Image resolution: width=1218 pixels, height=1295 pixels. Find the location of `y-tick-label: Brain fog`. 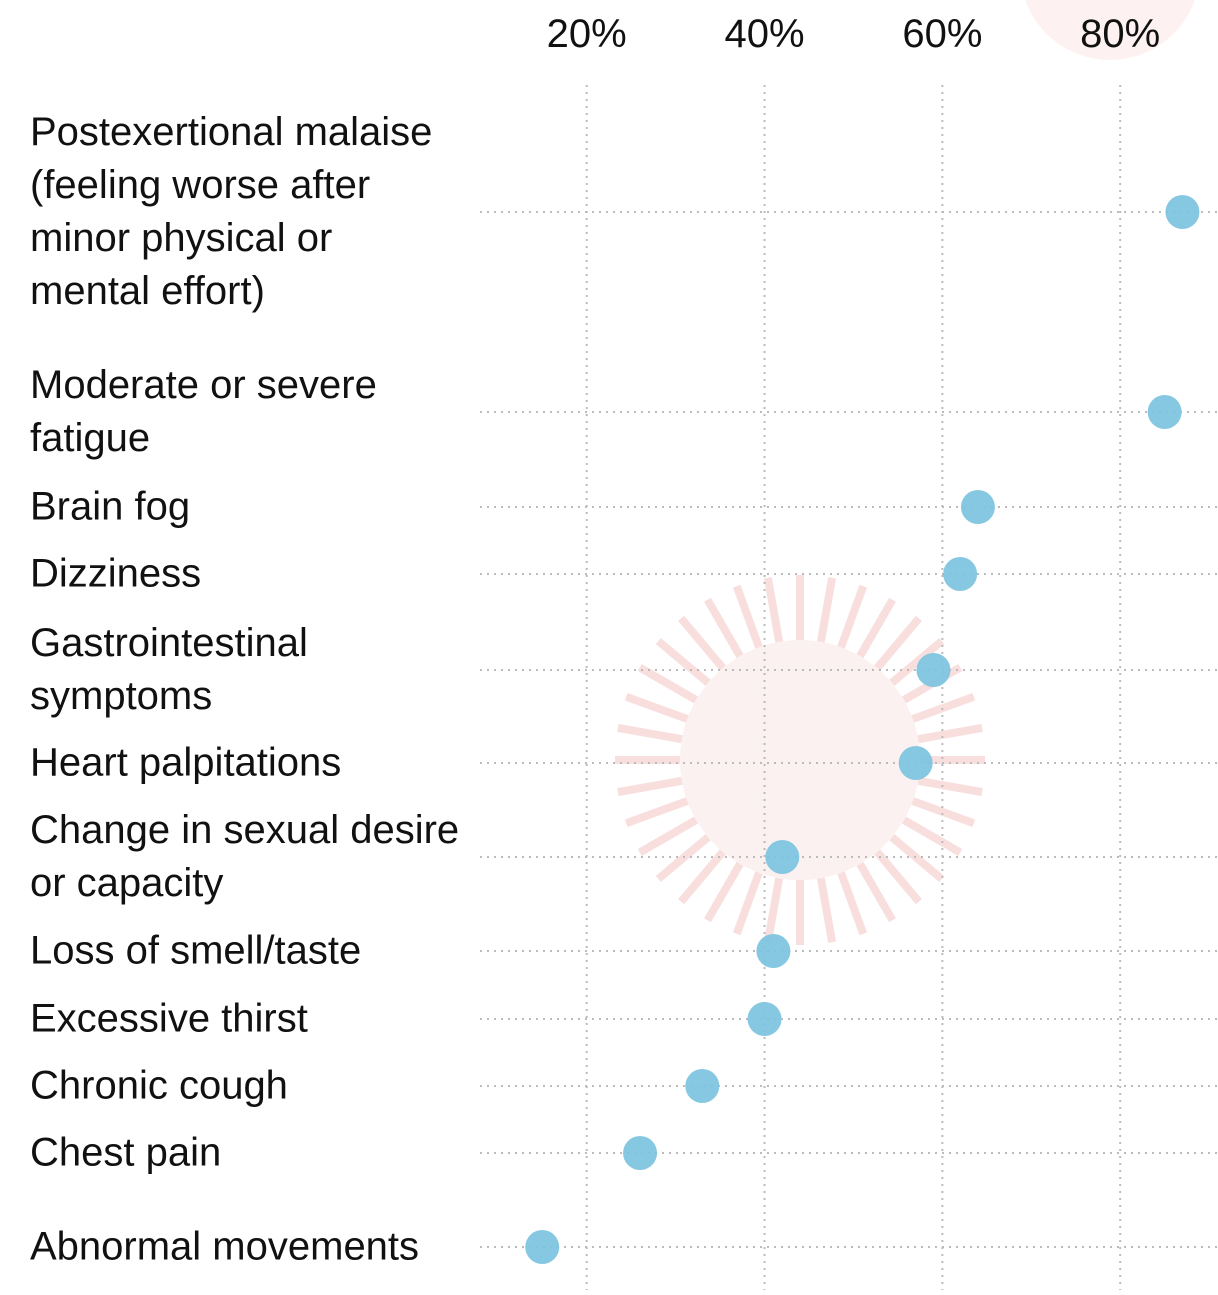

y-tick-label: Brain fog is located at coordinates (110, 506).